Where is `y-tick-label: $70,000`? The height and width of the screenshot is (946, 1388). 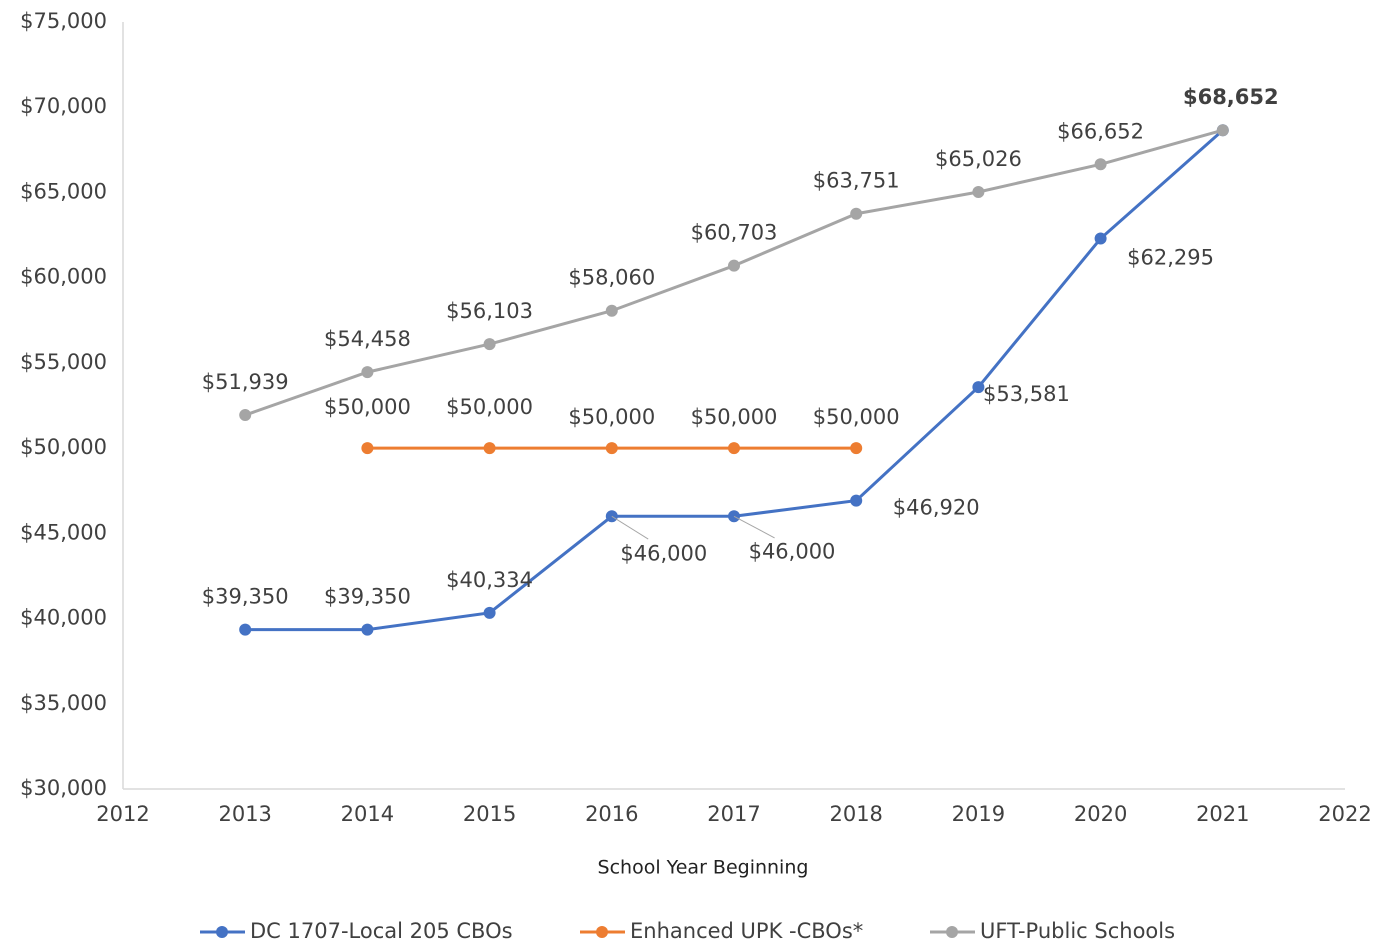 y-tick-label: $70,000 is located at coordinates (63, 106).